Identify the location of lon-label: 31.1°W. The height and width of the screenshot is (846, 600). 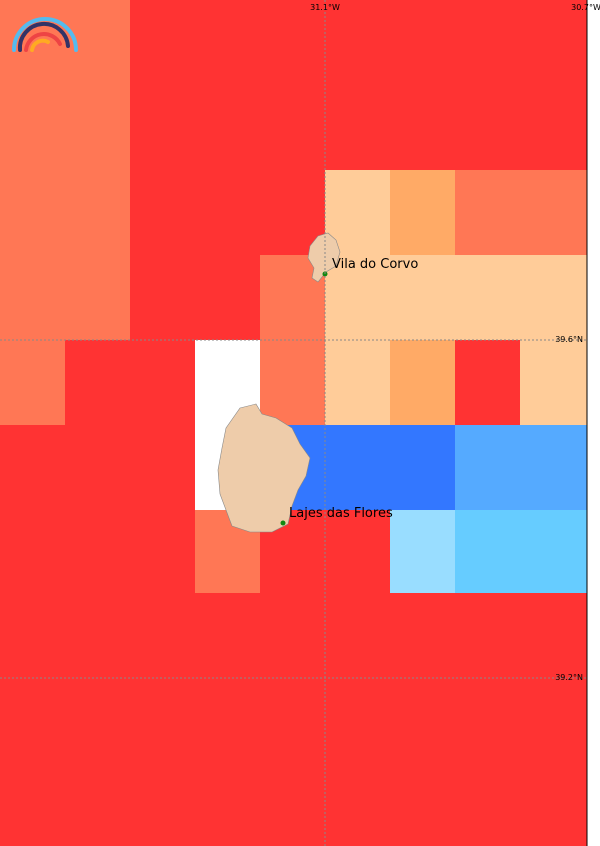
(325, 7).